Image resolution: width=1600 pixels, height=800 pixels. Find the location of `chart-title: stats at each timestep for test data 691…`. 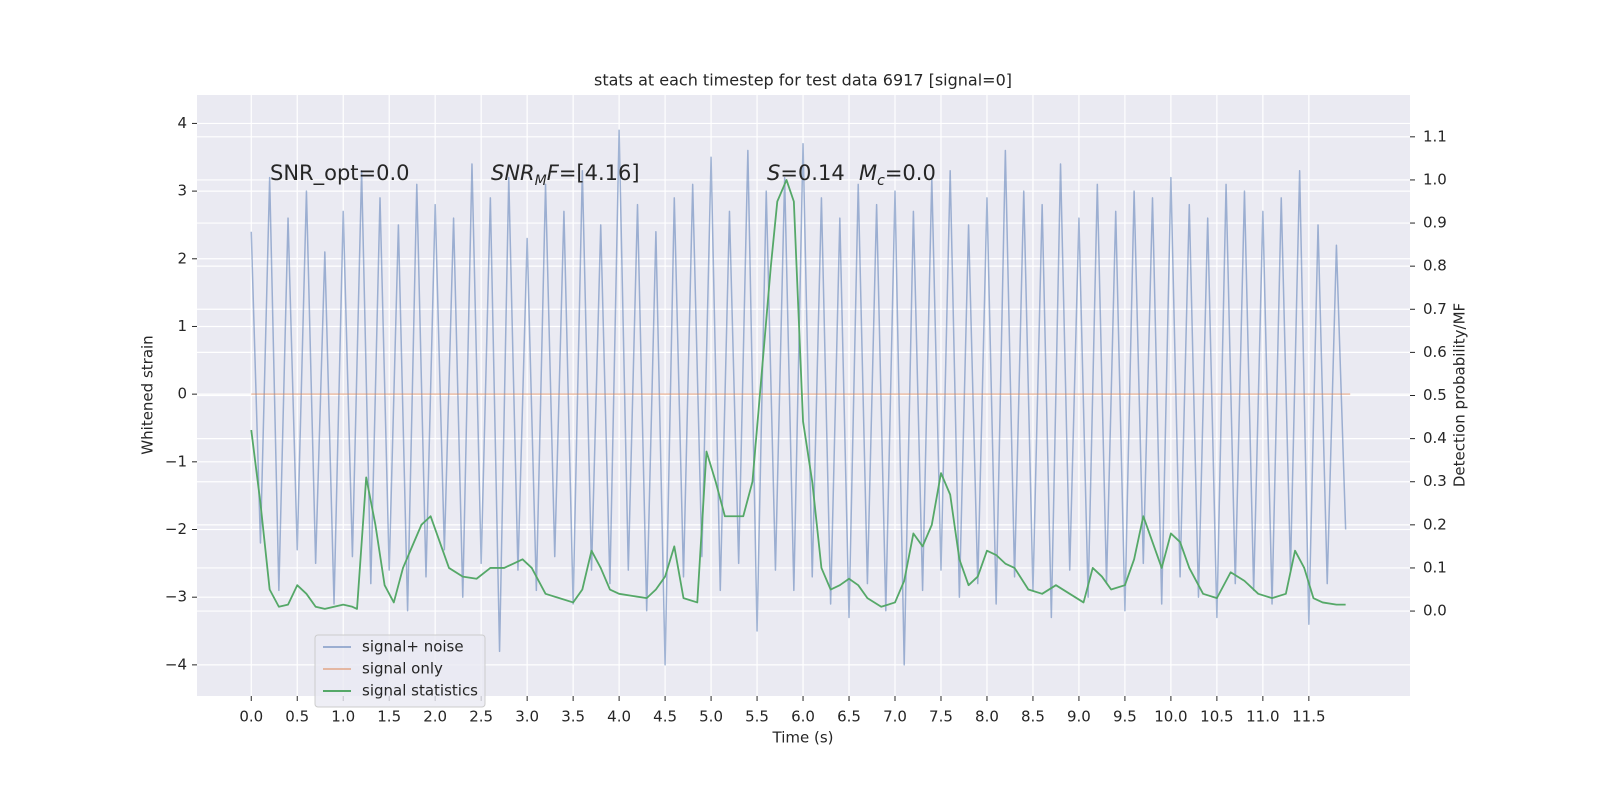

chart-title: stats at each timestep for test data 691… is located at coordinates (803, 80).